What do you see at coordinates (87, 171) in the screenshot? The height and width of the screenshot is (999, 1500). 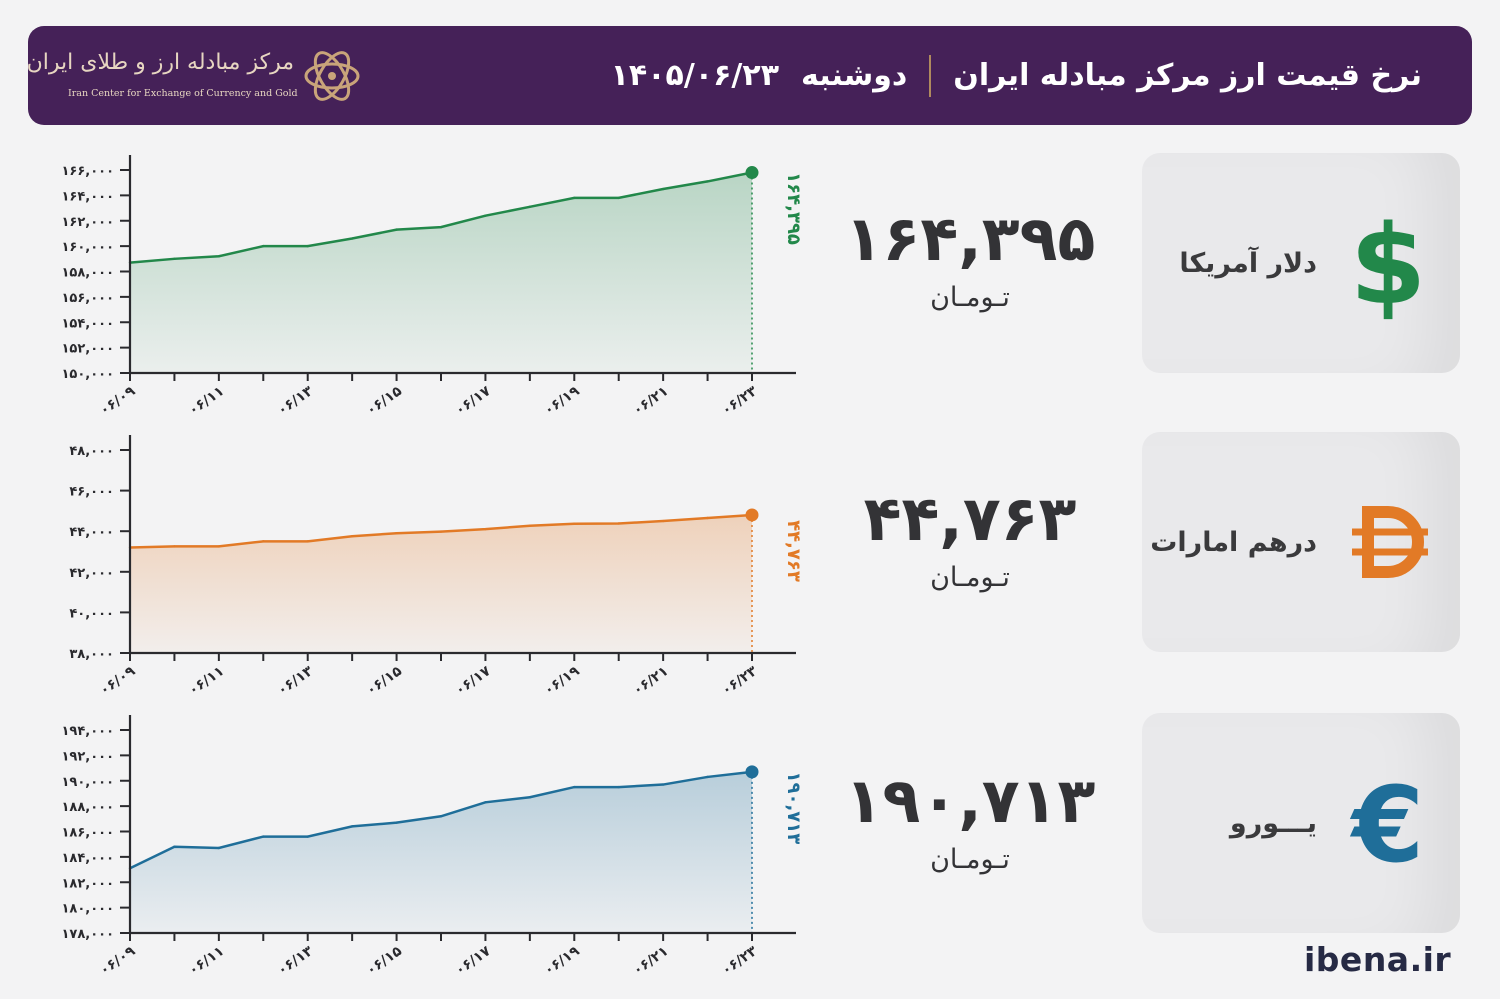 I see `dollar-y-tick-label: ۱۶۶,۰۰۰` at bounding box center [87, 171].